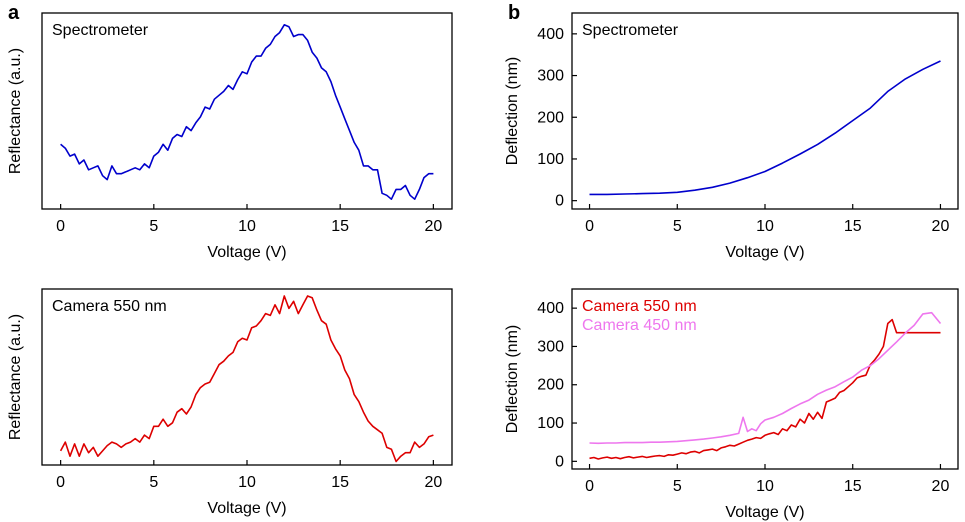 The height and width of the screenshot is (522, 965). Describe the element at coordinates (14, 13) in the screenshot. I see `panel-letter-a: a` at that location.